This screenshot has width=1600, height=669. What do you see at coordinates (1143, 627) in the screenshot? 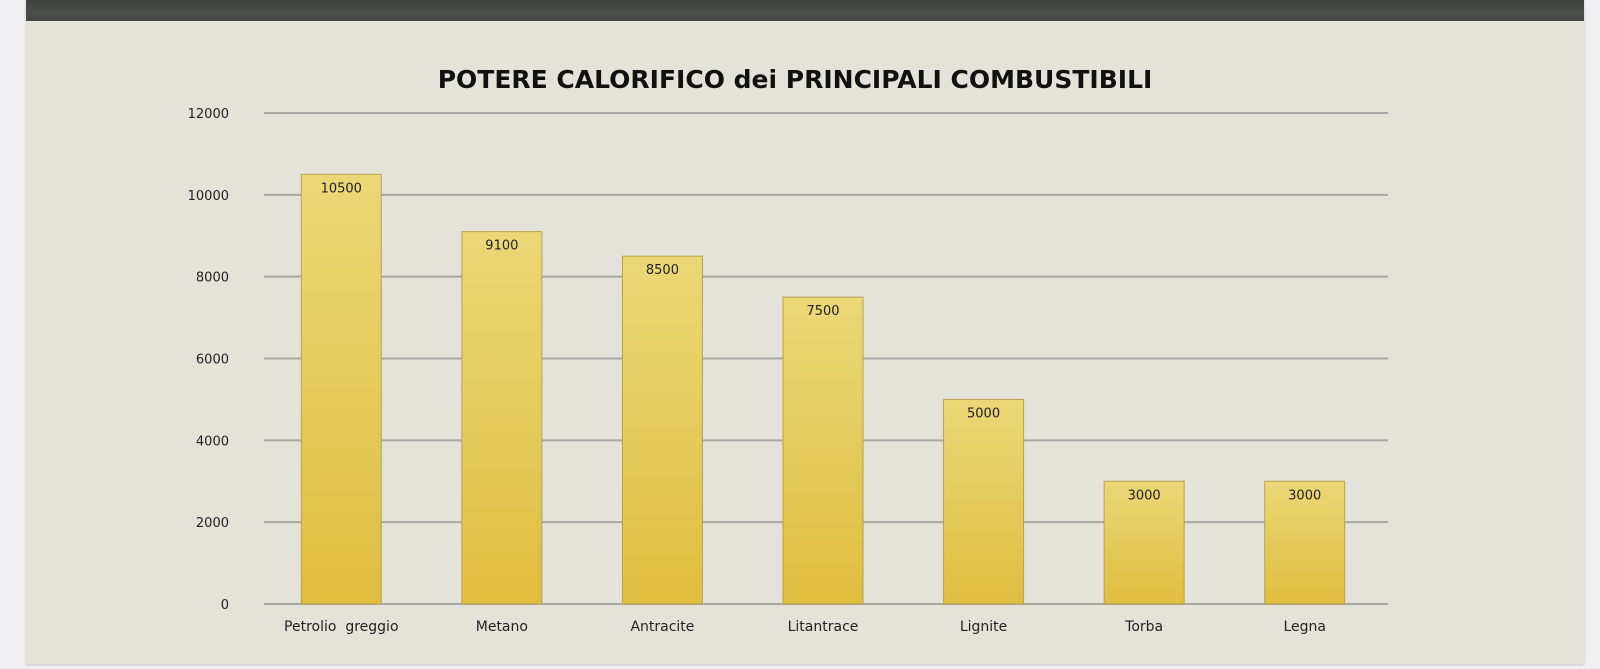
I see `category-label: Torba` at bounding box center [1143, 627].